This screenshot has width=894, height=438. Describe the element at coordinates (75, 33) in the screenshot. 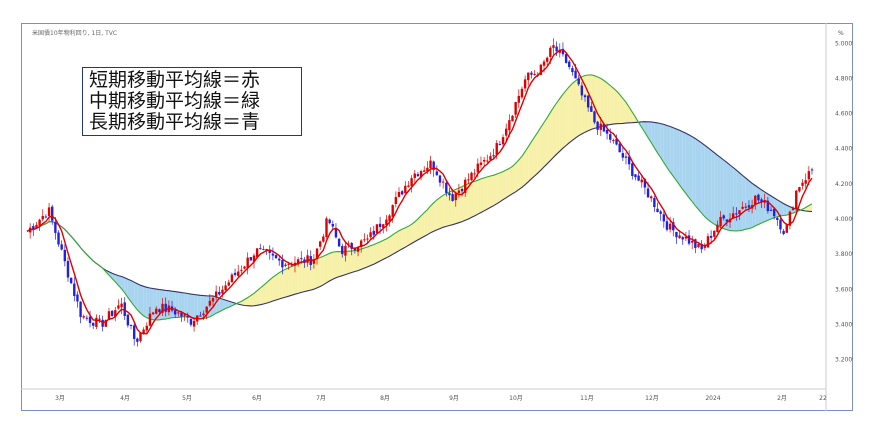

I see `chart-source-label: 米国債10年物利回り, 1日, TVC` at that location.